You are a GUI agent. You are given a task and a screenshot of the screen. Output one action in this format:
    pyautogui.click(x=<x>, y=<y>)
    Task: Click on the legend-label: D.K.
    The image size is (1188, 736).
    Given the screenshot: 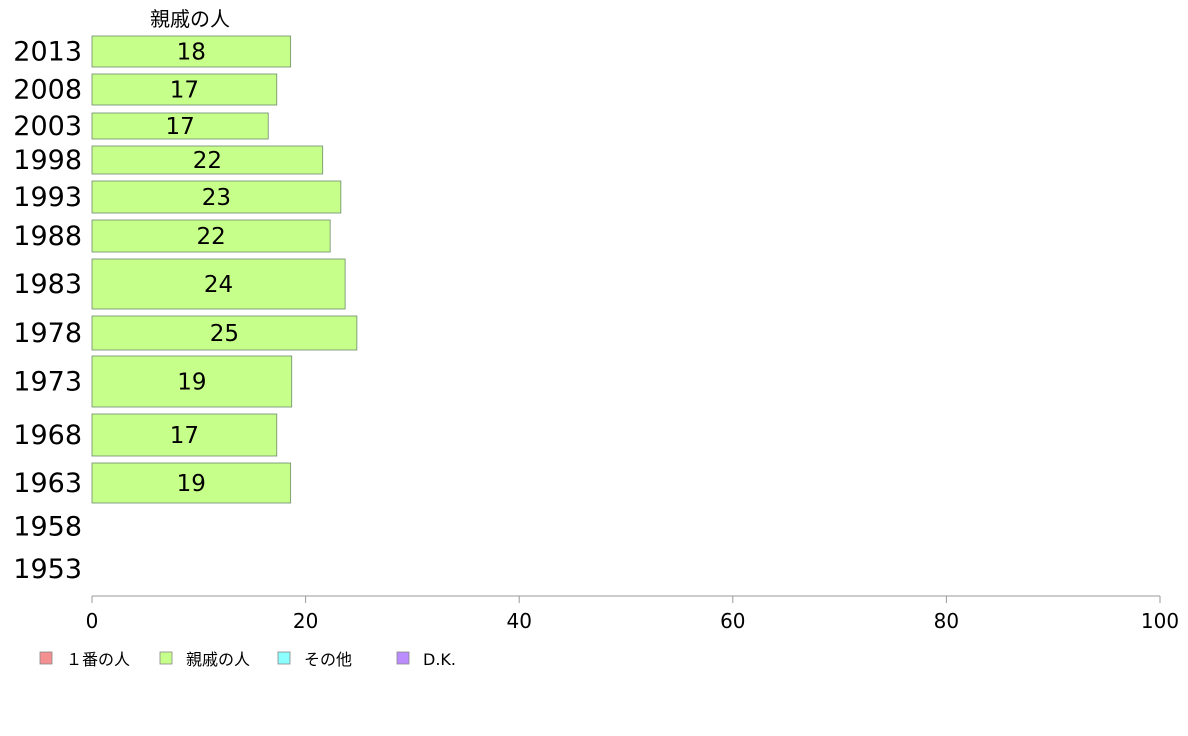 What is the action you would take?
    pyautogui.click(x=439, y=659)
    